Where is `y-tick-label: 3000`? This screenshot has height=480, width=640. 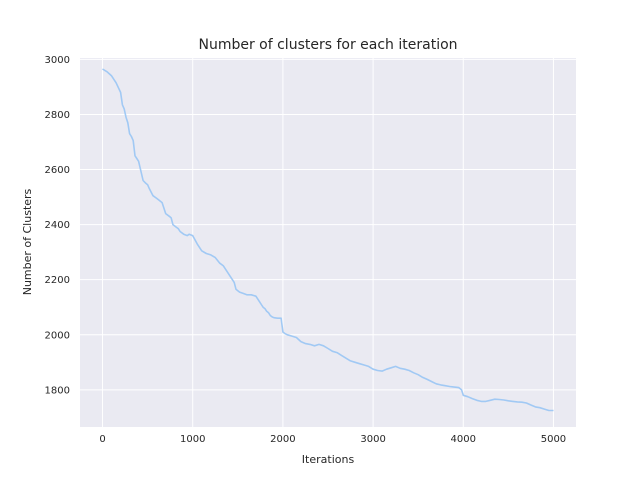
y-tick-label: 3000 is located at coordinates (57, 60).